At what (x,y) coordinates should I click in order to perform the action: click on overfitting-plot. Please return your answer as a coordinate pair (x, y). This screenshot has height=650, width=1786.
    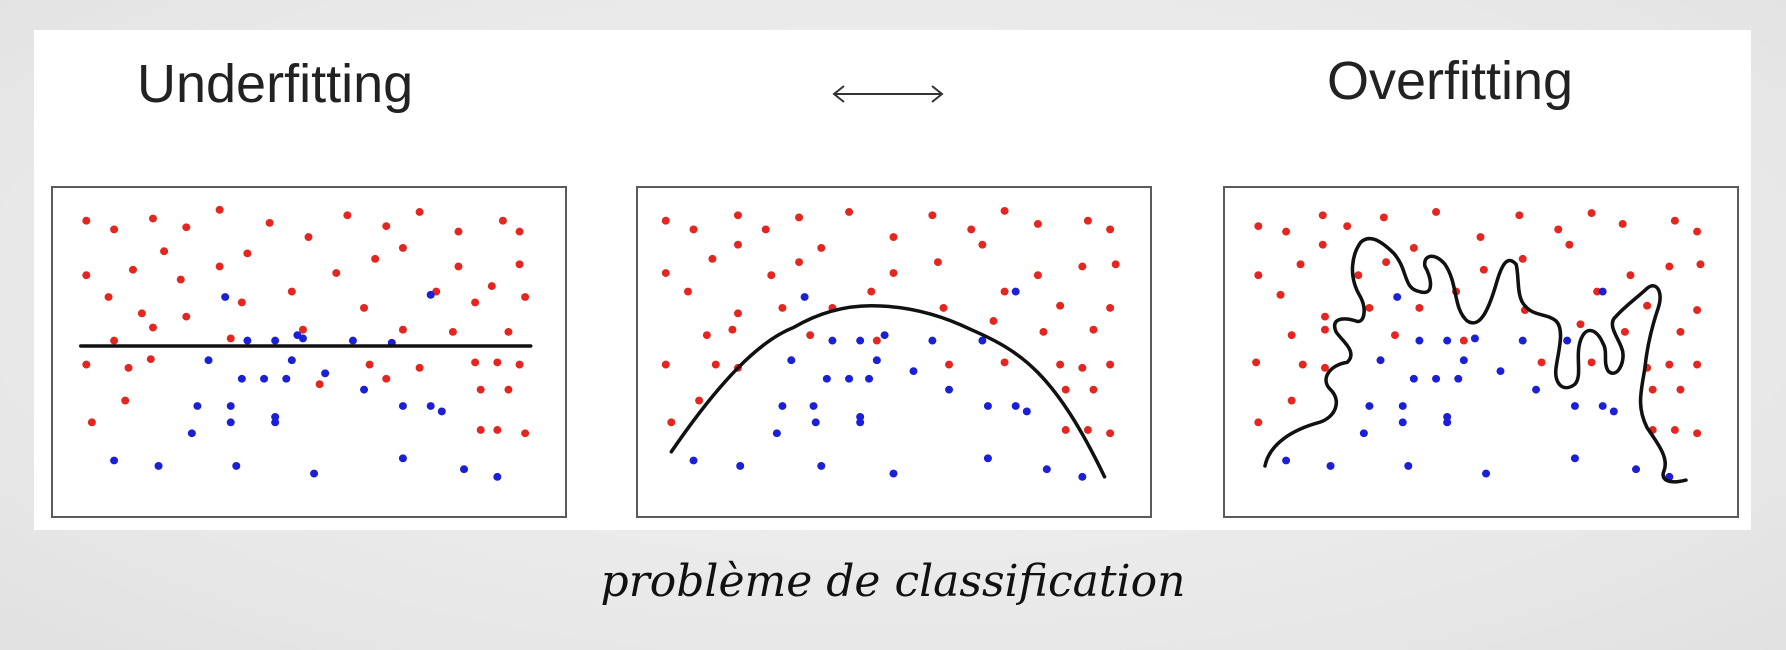
    Looking at the image, I should click on (1478, 346).